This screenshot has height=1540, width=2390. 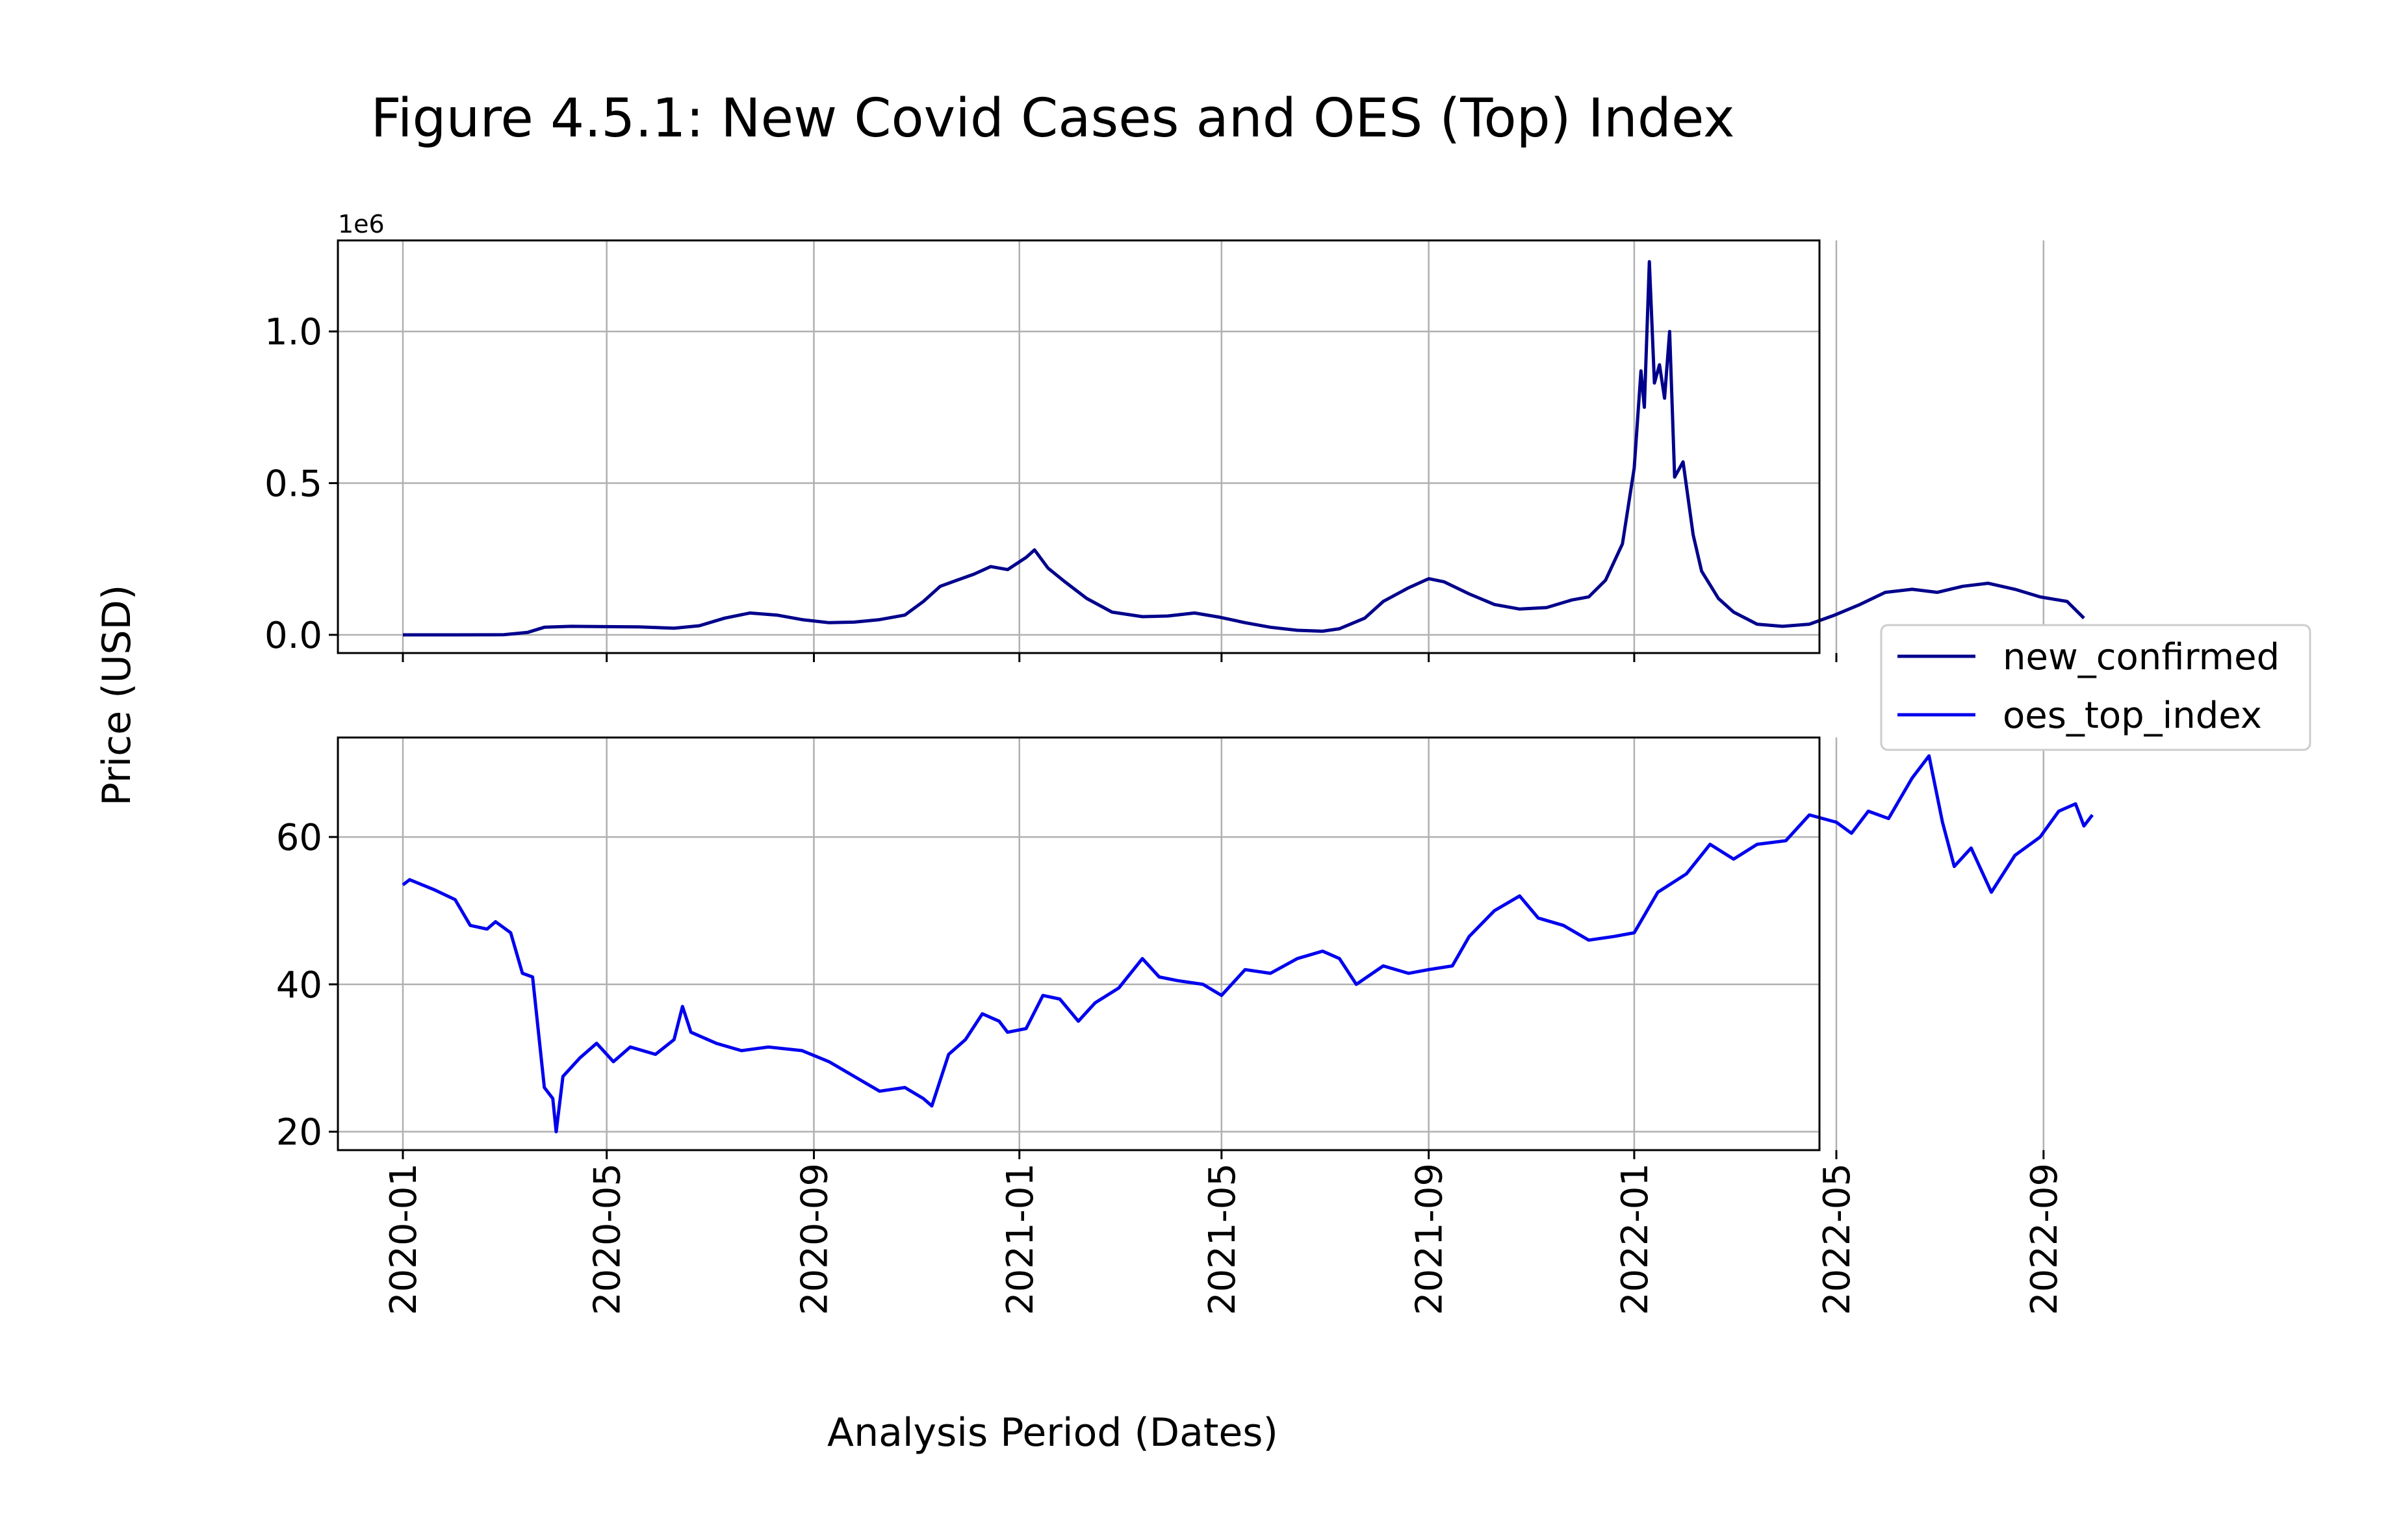 I want to click on x-tick-label: 2021-09, so click(x=1430, y=1239).